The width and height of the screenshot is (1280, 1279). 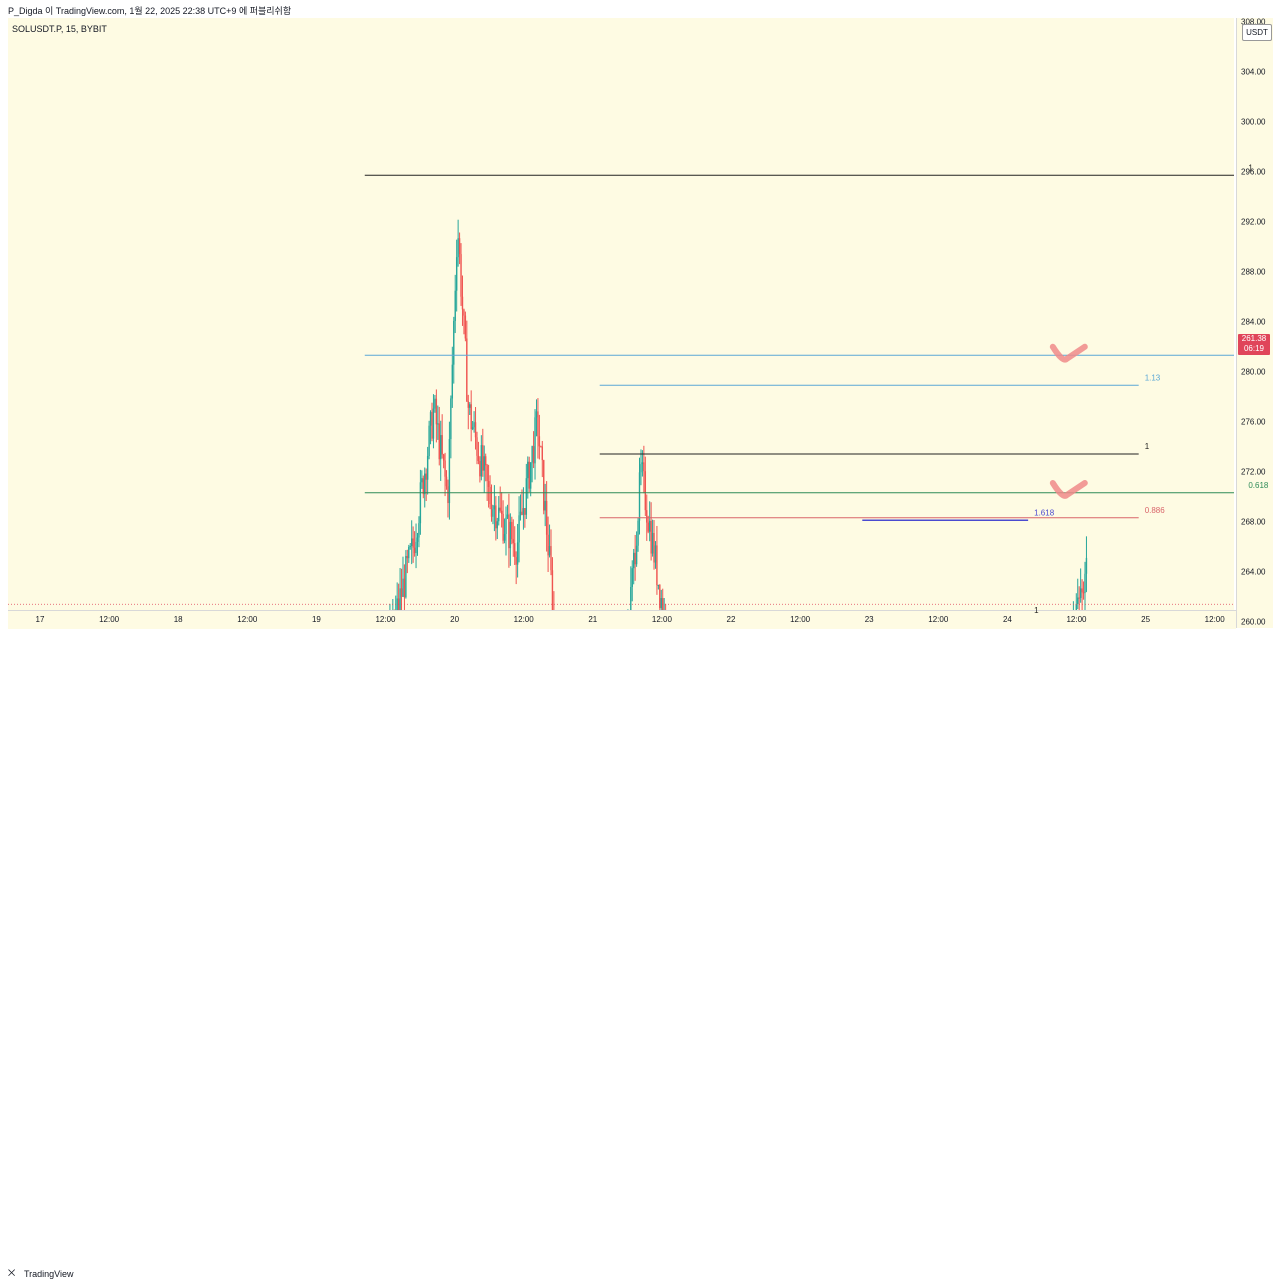 What do you see at coordinates (40, 619) in the screenshot?
I see `time-tick-label: 17` at bounding box center [40, 619].